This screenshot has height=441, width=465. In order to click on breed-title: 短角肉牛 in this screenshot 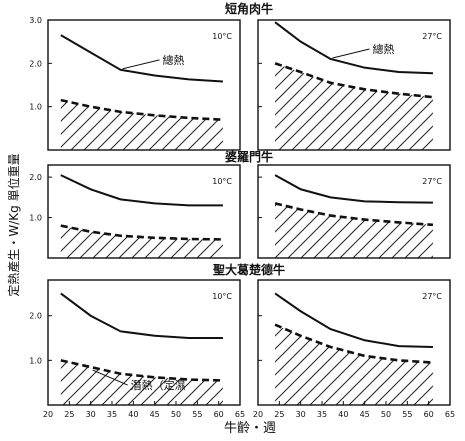, I will do `click(249, 8)`.